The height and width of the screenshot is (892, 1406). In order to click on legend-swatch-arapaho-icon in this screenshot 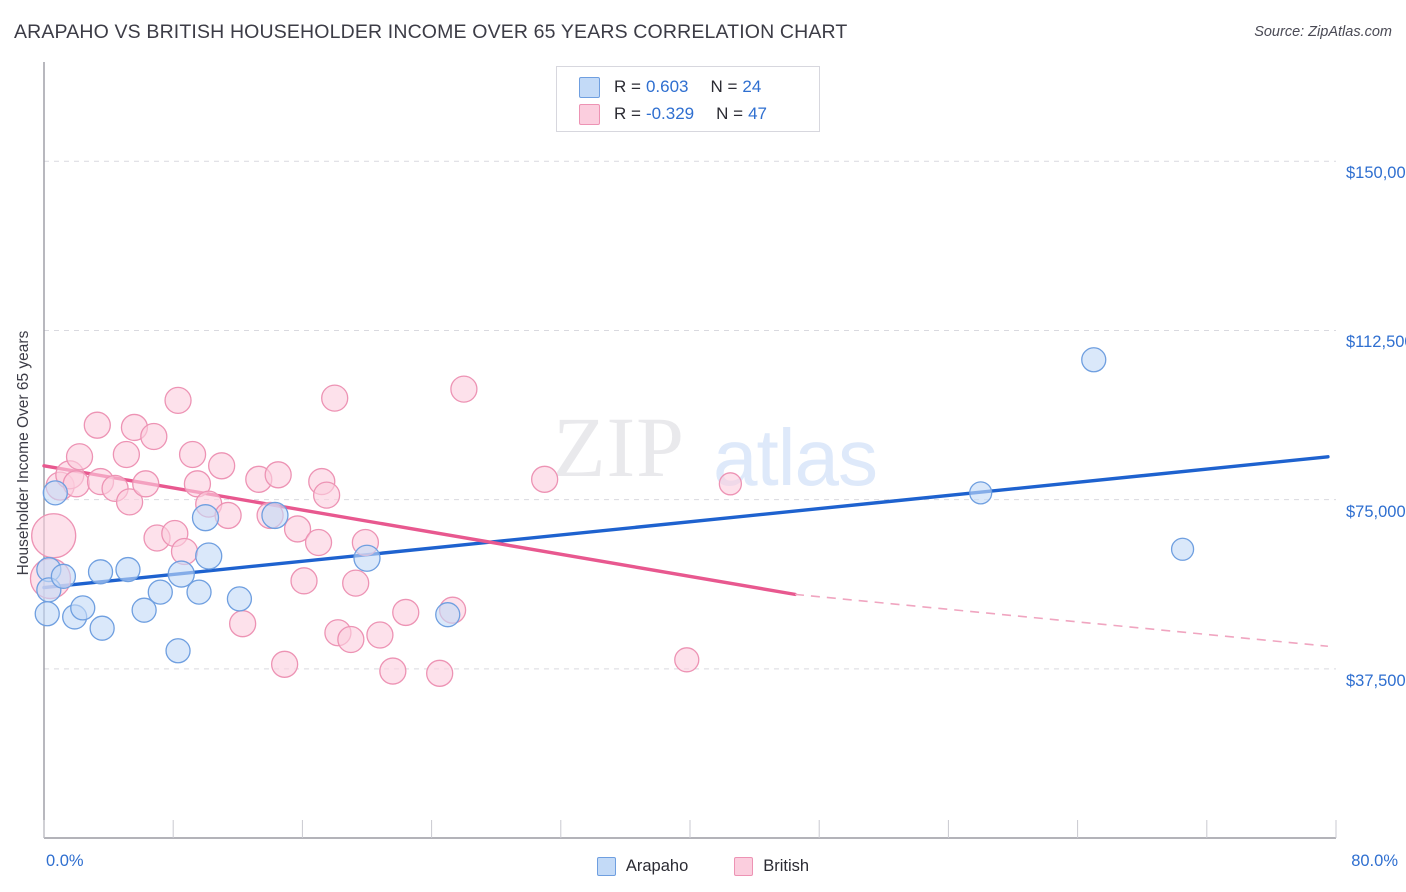, I will do `click(606, 866)`.